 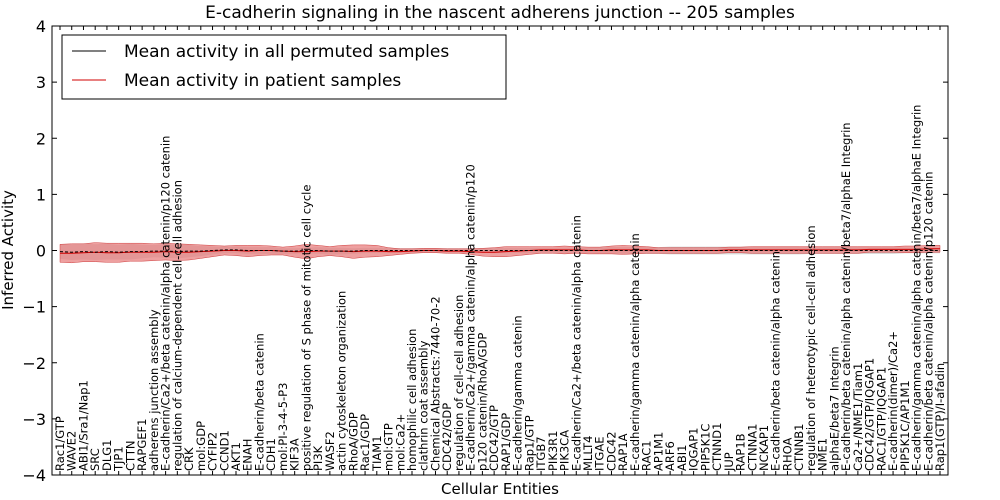 I want to click on x-tick-label: DLG1, so click(x=107, y=456).